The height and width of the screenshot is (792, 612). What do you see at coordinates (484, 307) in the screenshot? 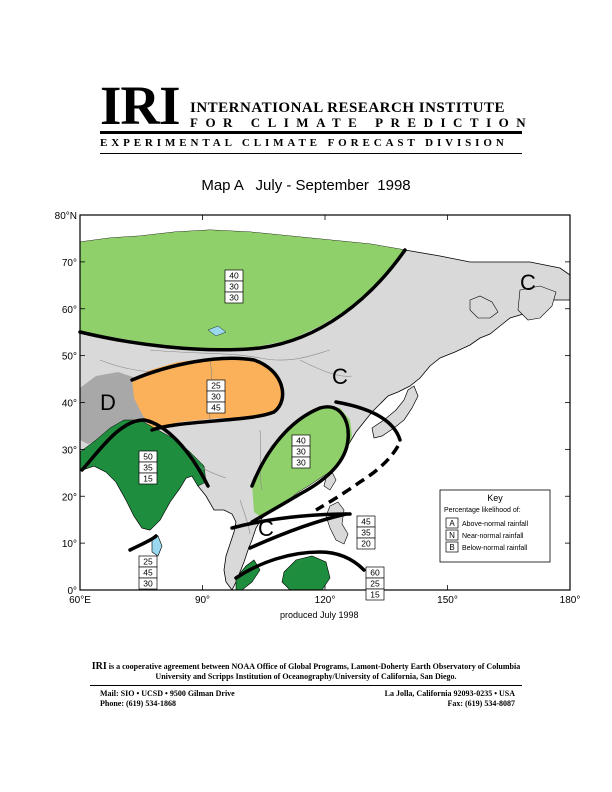
I see `land-sakhalin` at bounding box center [484, 307].